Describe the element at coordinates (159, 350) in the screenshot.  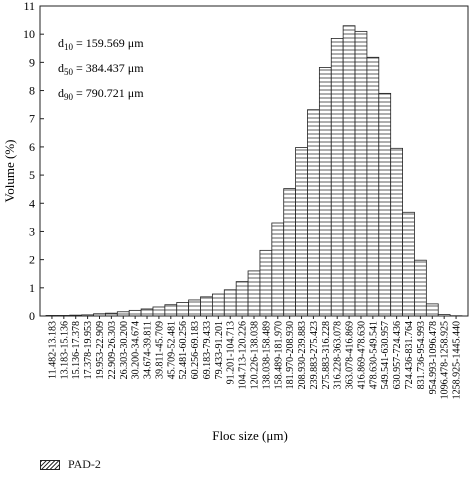
I see `x-tick-label: 39.811-45.709` at that location.